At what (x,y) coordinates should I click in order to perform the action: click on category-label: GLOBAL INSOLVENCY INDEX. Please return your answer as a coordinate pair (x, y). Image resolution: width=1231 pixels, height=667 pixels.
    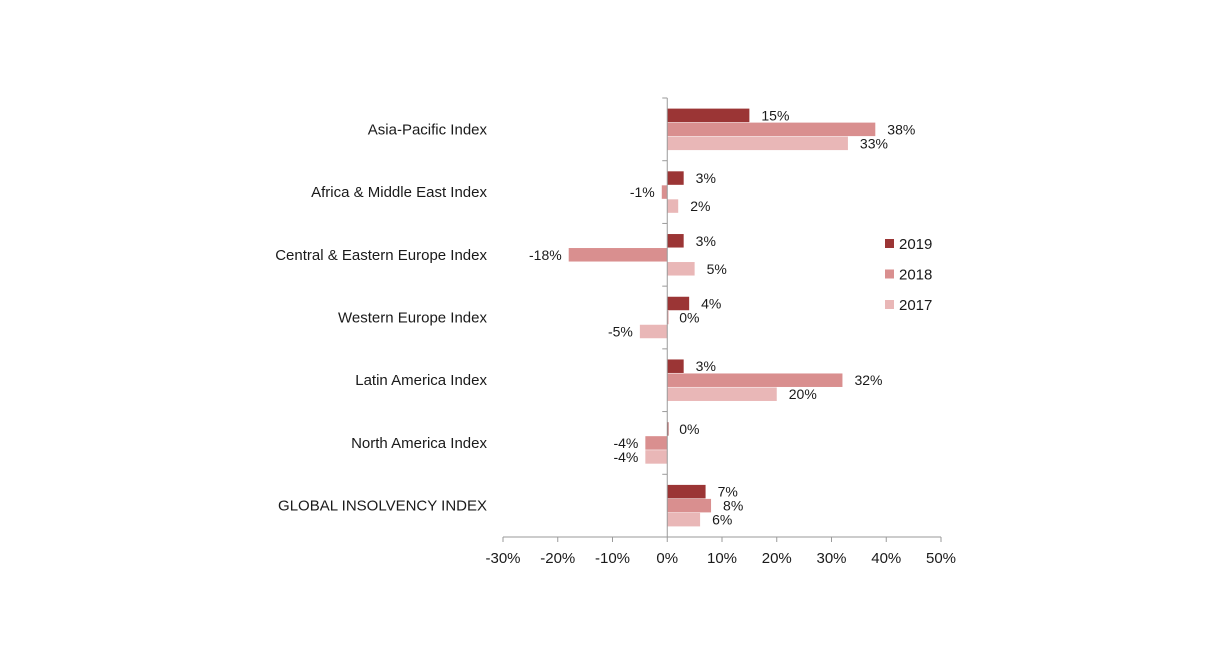
    Looking at the image, I should click on (382, 506).